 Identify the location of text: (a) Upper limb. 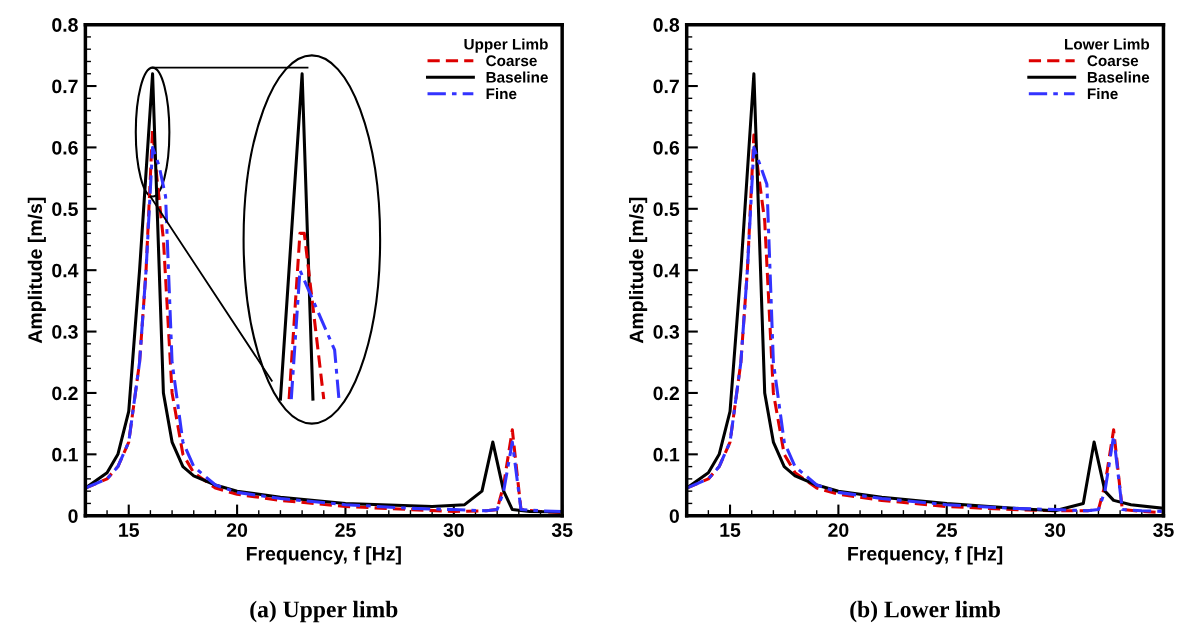
(324, 611).